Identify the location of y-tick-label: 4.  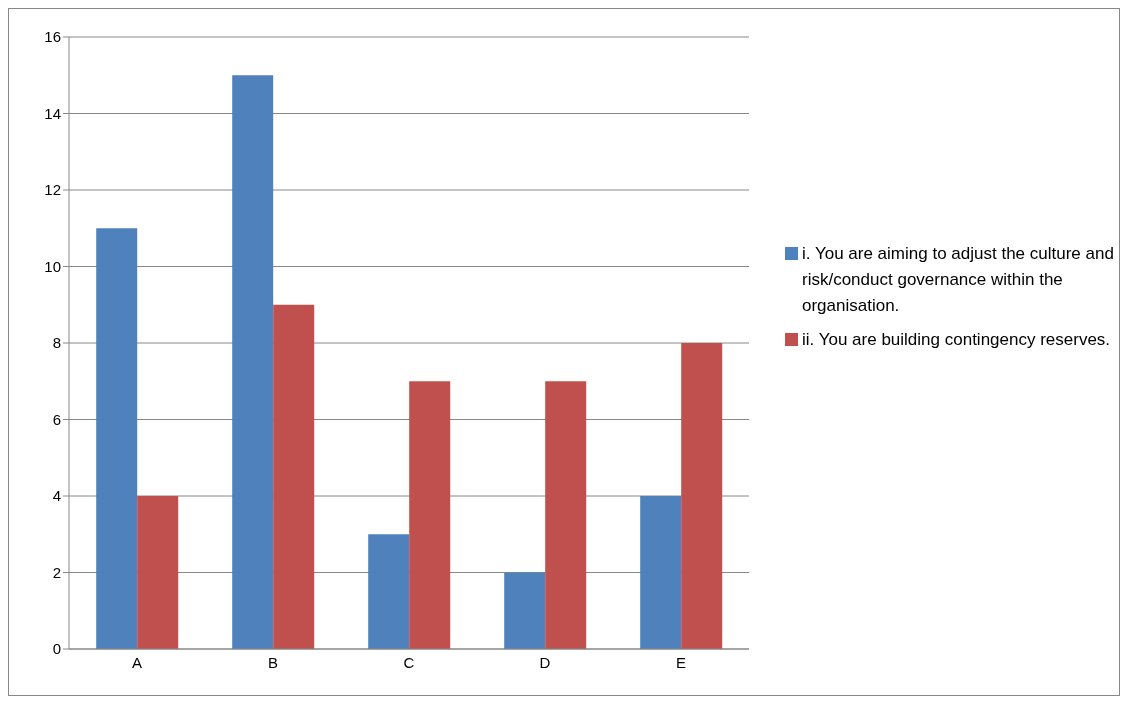
(56, 496).